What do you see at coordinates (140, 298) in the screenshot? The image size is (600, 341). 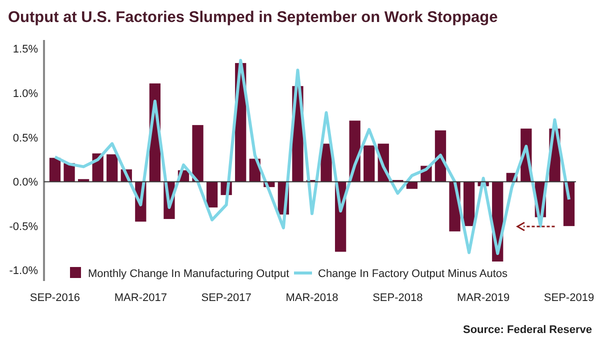 I see `x-tick-label: MAR-2017` at bounding box center [140, 298].